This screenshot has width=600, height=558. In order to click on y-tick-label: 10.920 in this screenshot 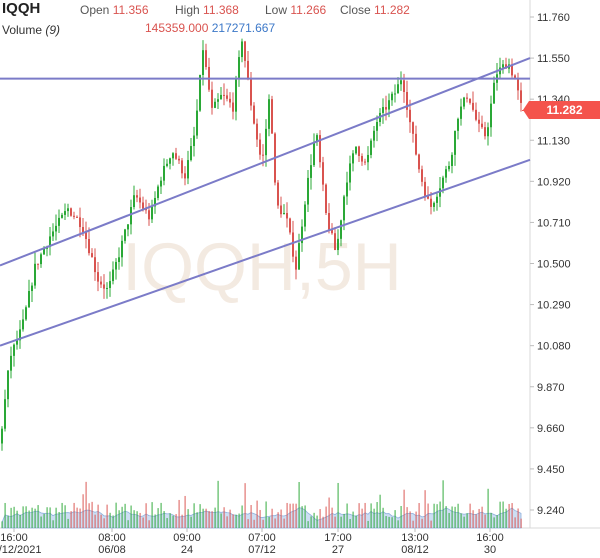, I will do `click(554, 182)`.